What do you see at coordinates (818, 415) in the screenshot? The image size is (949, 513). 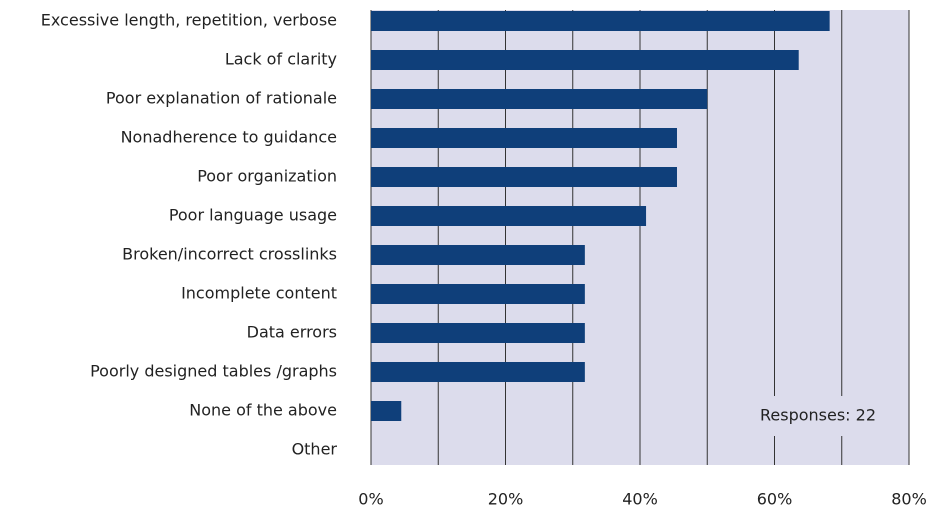 I see `annotation: Responses: 22` at bounding box center [818, 415].